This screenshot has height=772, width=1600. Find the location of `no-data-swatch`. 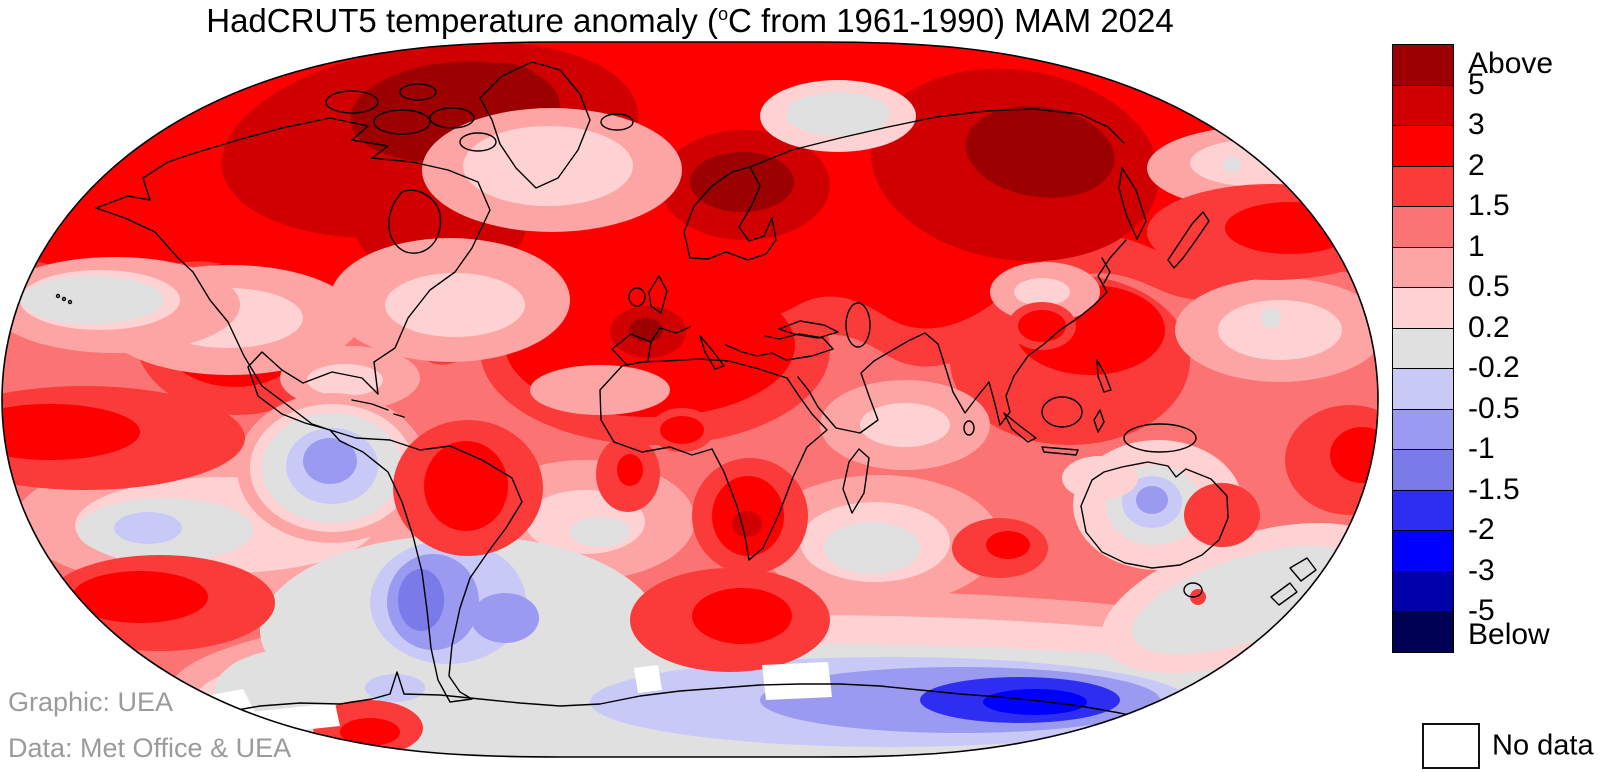

no-data-swatch is located at coordinates (1451, 746).